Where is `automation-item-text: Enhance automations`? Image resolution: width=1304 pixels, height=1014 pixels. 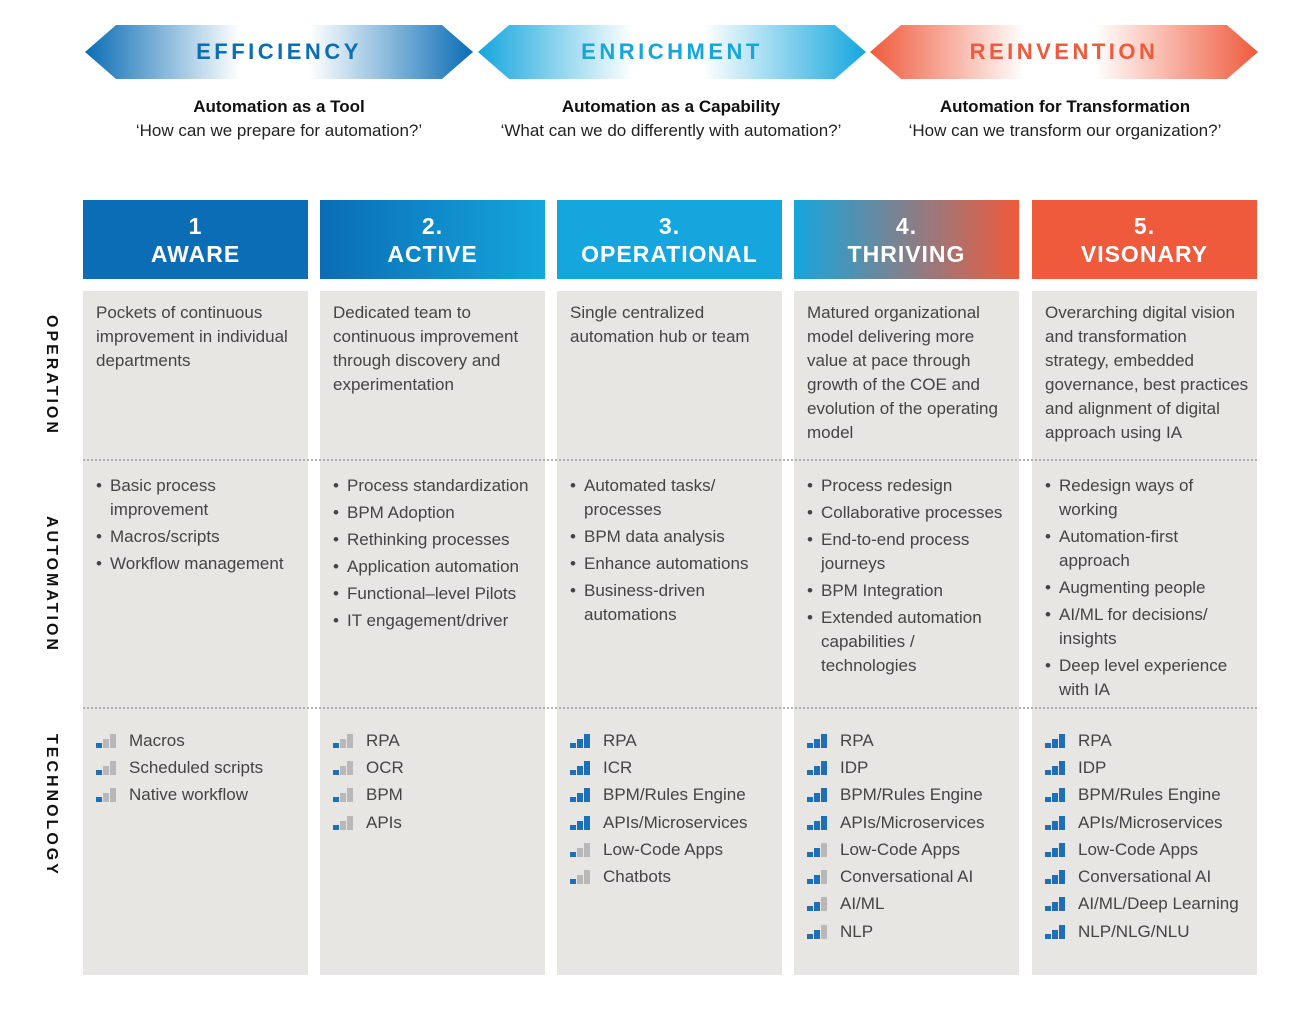
automation-item-text: Enhance automations is located at coordinates (666, 563).